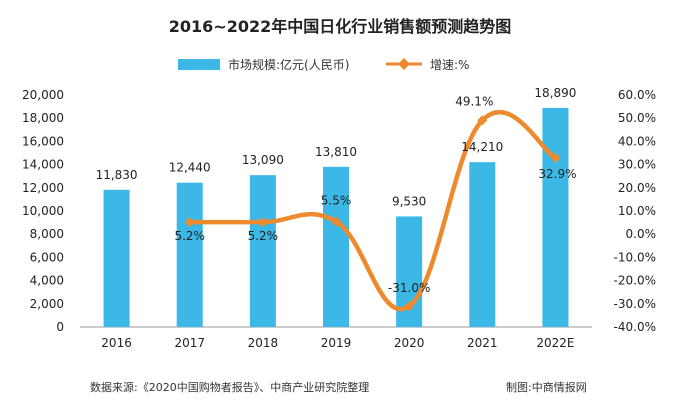 This screenshot has height=408, width=680. Describe the element at coordinates (409, 288) in the screenshot. I see `growth-value-label: -31.0%` at that location.